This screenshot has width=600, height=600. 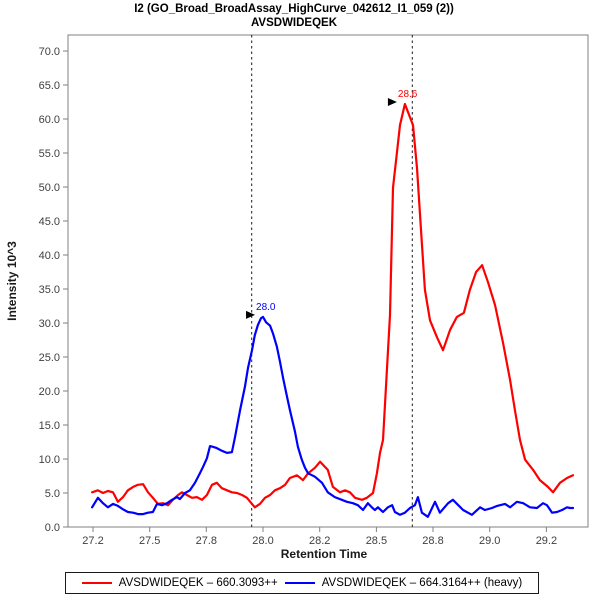 I want to click on y-tick-label: 45.0, so click(x=49, y=222).